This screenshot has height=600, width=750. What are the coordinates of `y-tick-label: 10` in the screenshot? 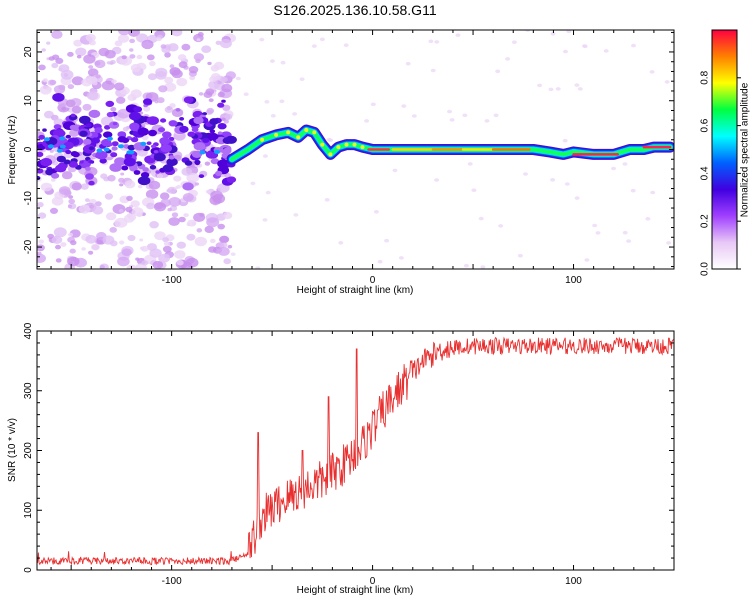 It's located at (28, 101).